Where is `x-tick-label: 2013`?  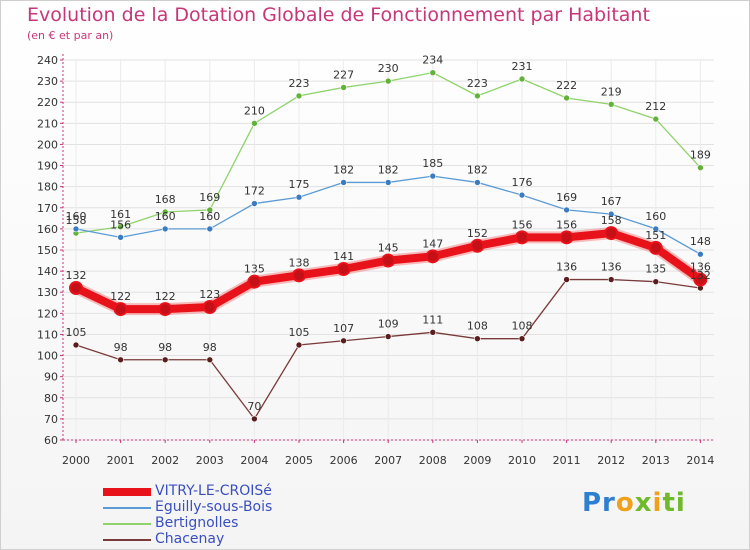 x-tick-label: 2013 is located at coordinates (656, 460).